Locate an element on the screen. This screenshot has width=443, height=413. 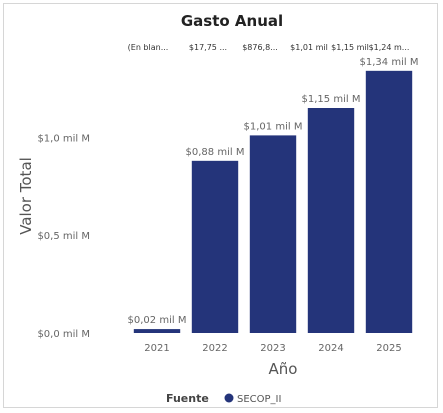
y-tick-label: $0,5 mil M is located at coordinates (63, 236).